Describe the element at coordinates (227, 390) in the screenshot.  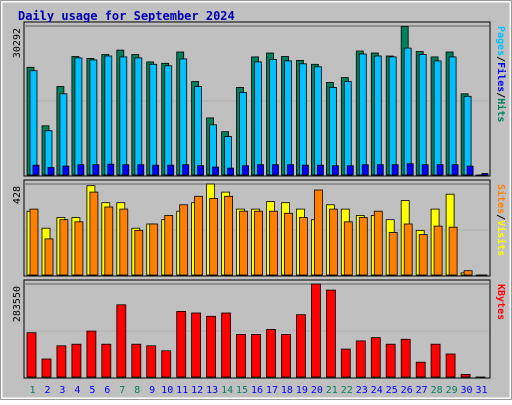
I see `x-tick-label-14: 14` at that location.